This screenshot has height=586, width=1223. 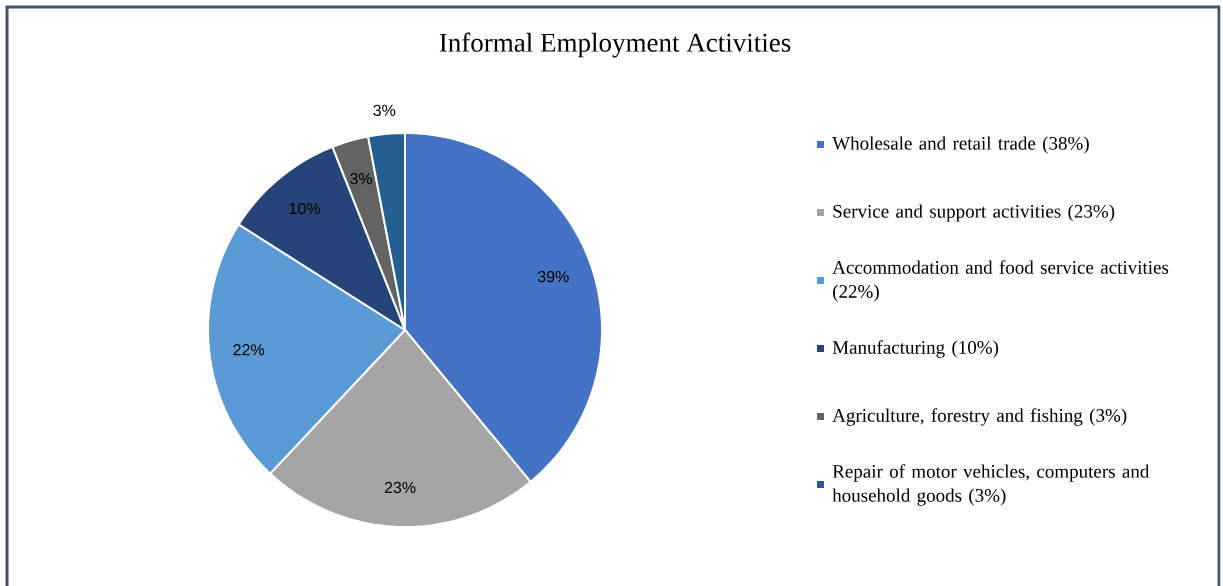 I want to click on data-label: 22%, so click(x=249, y=350).